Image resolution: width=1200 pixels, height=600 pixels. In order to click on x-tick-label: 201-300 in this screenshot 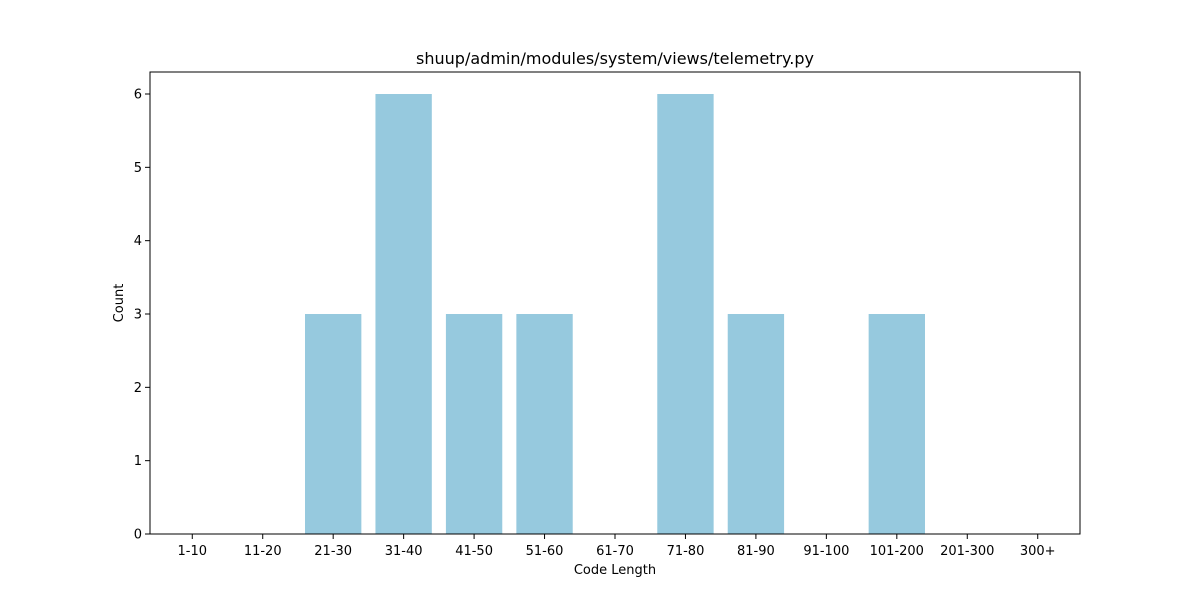, I will do `click(967, 551)`.